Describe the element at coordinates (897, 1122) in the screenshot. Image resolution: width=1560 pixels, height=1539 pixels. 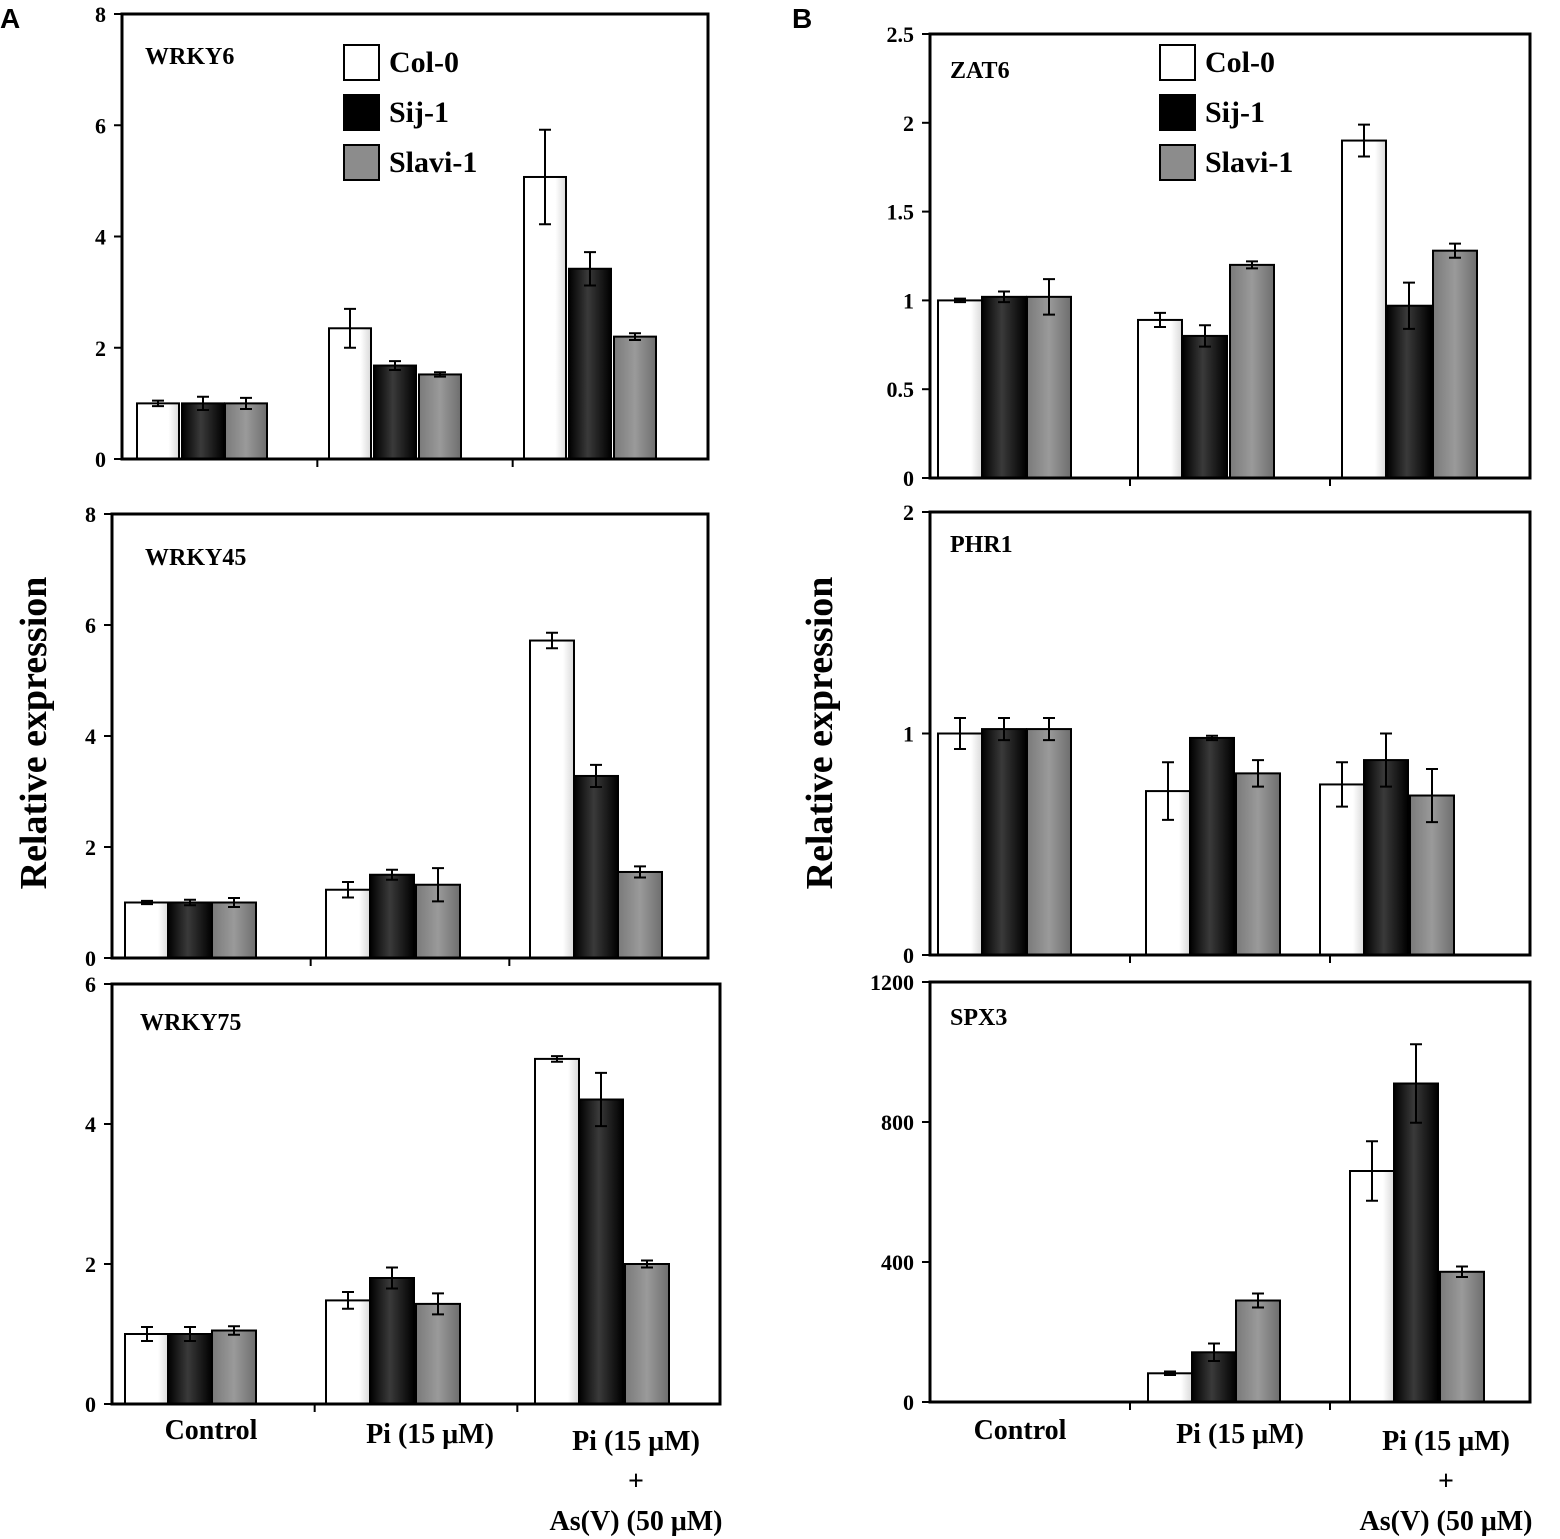
I see `y-tick-label: 800` at that location.